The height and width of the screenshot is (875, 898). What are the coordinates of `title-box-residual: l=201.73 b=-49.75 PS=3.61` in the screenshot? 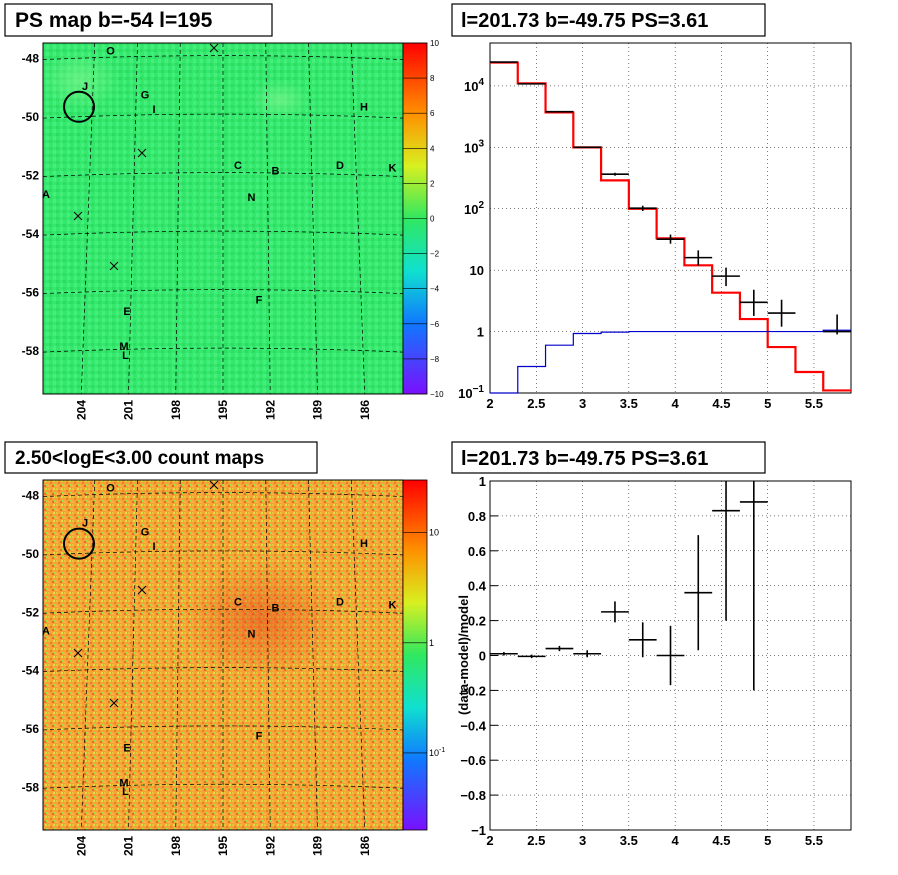 It's located at (608, 457).